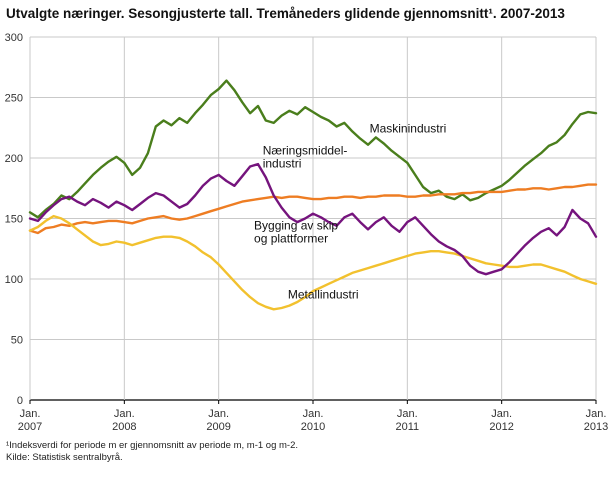  Describe the element at coordinates (323, 294) in the screenshot. I see `series-label-metallindustri: Metallindustri` at that location.